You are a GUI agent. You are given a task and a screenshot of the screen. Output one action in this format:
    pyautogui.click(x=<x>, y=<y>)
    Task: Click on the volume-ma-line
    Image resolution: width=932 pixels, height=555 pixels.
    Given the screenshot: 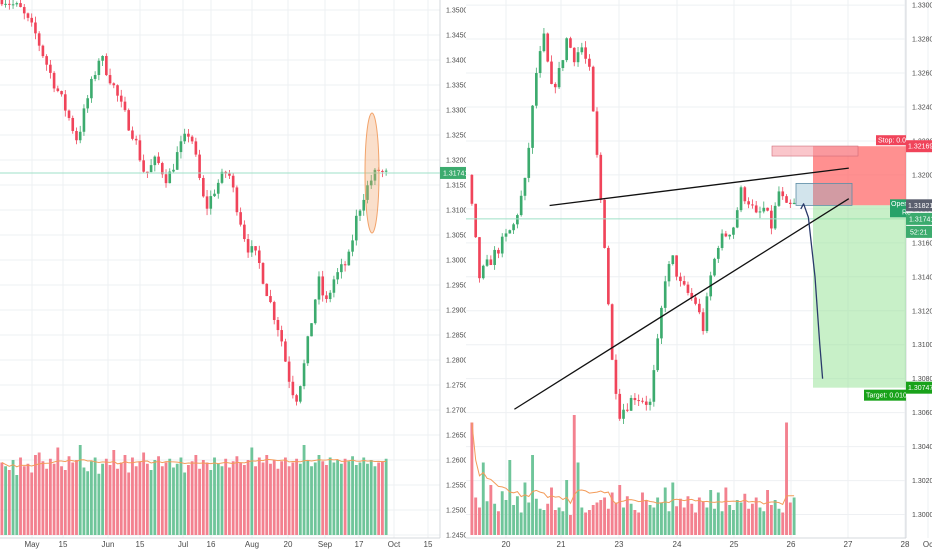 What is the action you would take?
    pyautogui.click(x=633, y=464)
    